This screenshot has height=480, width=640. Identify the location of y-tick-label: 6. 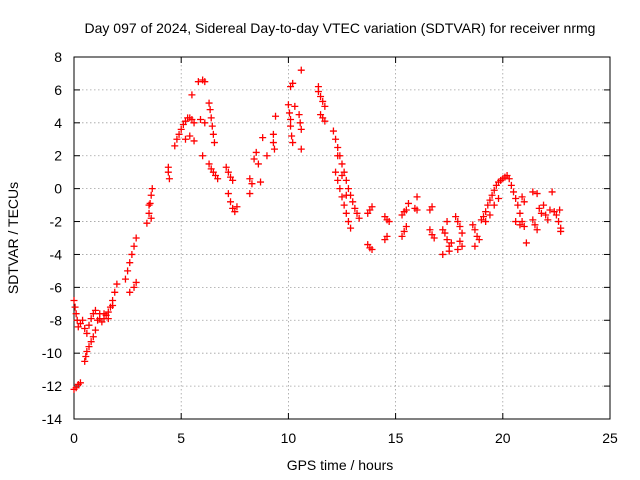
(58, 90).